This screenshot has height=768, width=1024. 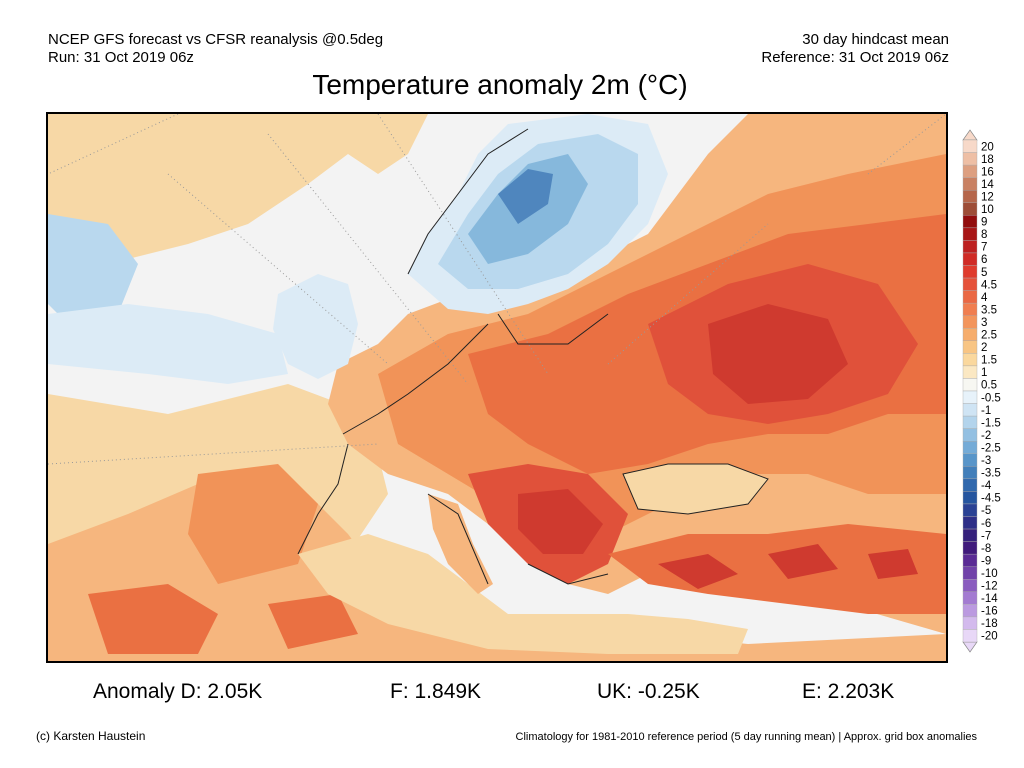 What do you see at coordinates (986, 436) in the screenshot?
I see `colorbar-label: -2` at bounding box center [986, 436].